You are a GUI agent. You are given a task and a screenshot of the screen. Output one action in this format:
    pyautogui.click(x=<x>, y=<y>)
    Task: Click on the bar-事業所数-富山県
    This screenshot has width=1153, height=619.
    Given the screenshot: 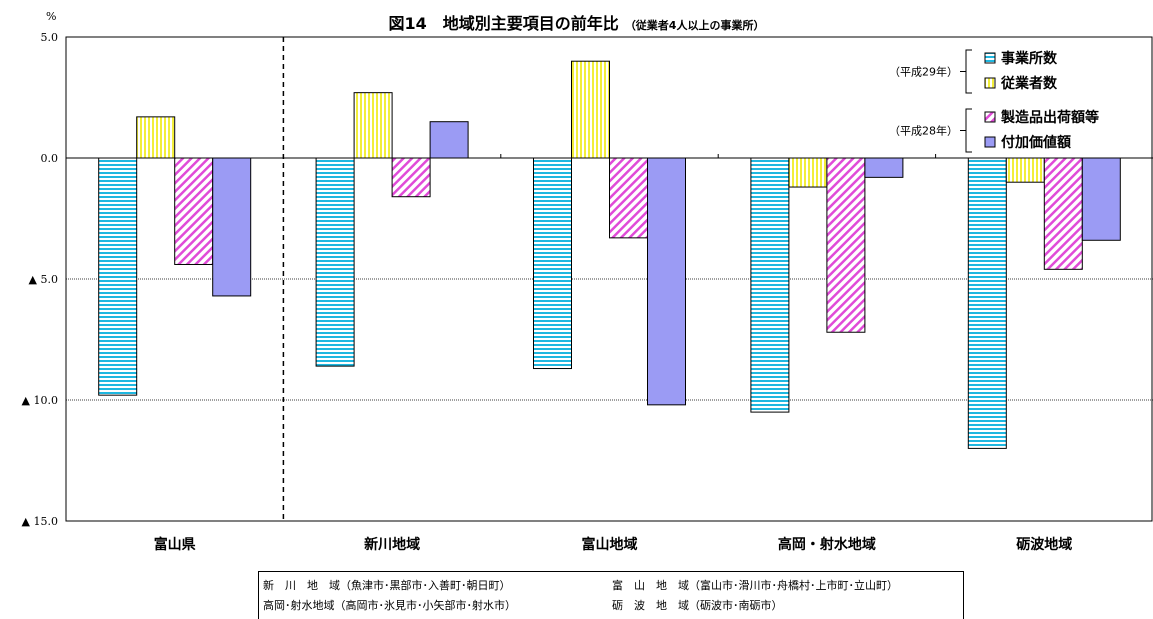 What is the action you would take?
    pyautogui.click(x=118, y=276)
    